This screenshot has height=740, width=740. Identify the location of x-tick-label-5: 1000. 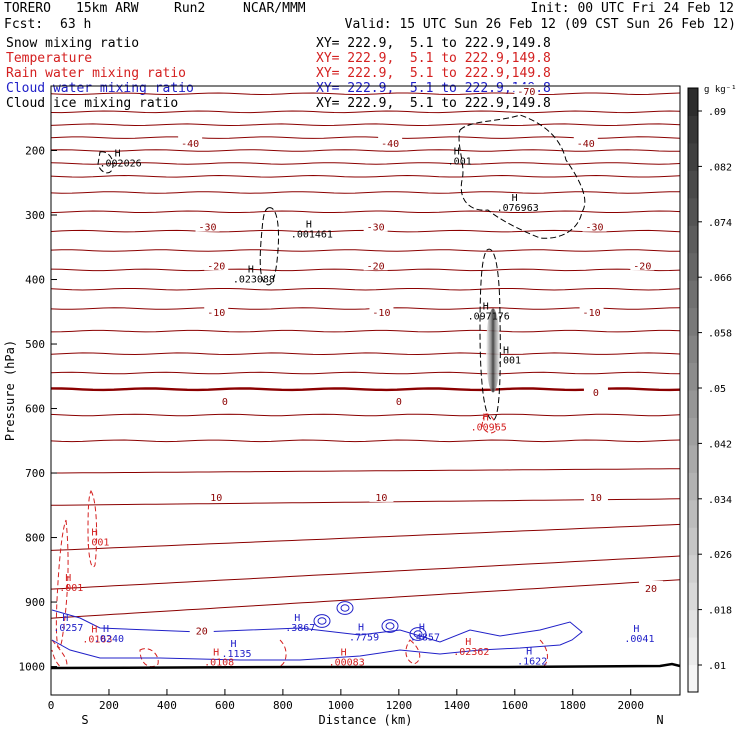
(341, 705).